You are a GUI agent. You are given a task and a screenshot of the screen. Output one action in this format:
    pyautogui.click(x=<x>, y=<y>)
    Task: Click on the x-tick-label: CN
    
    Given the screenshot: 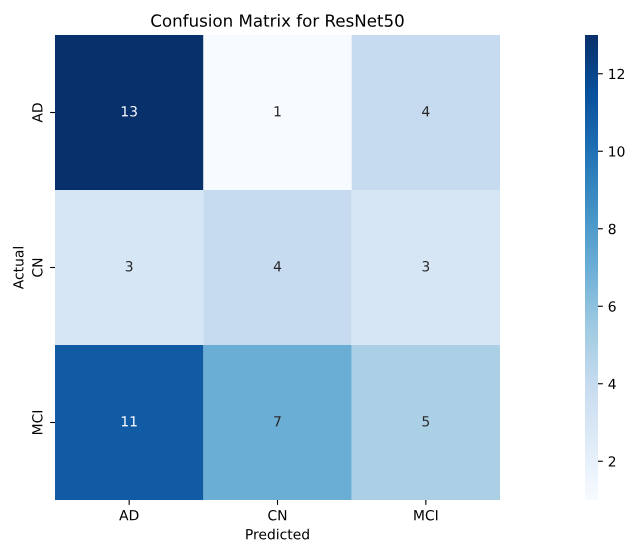 What is the action you would take?
    pyautogui.click(x=277, y=515)
    